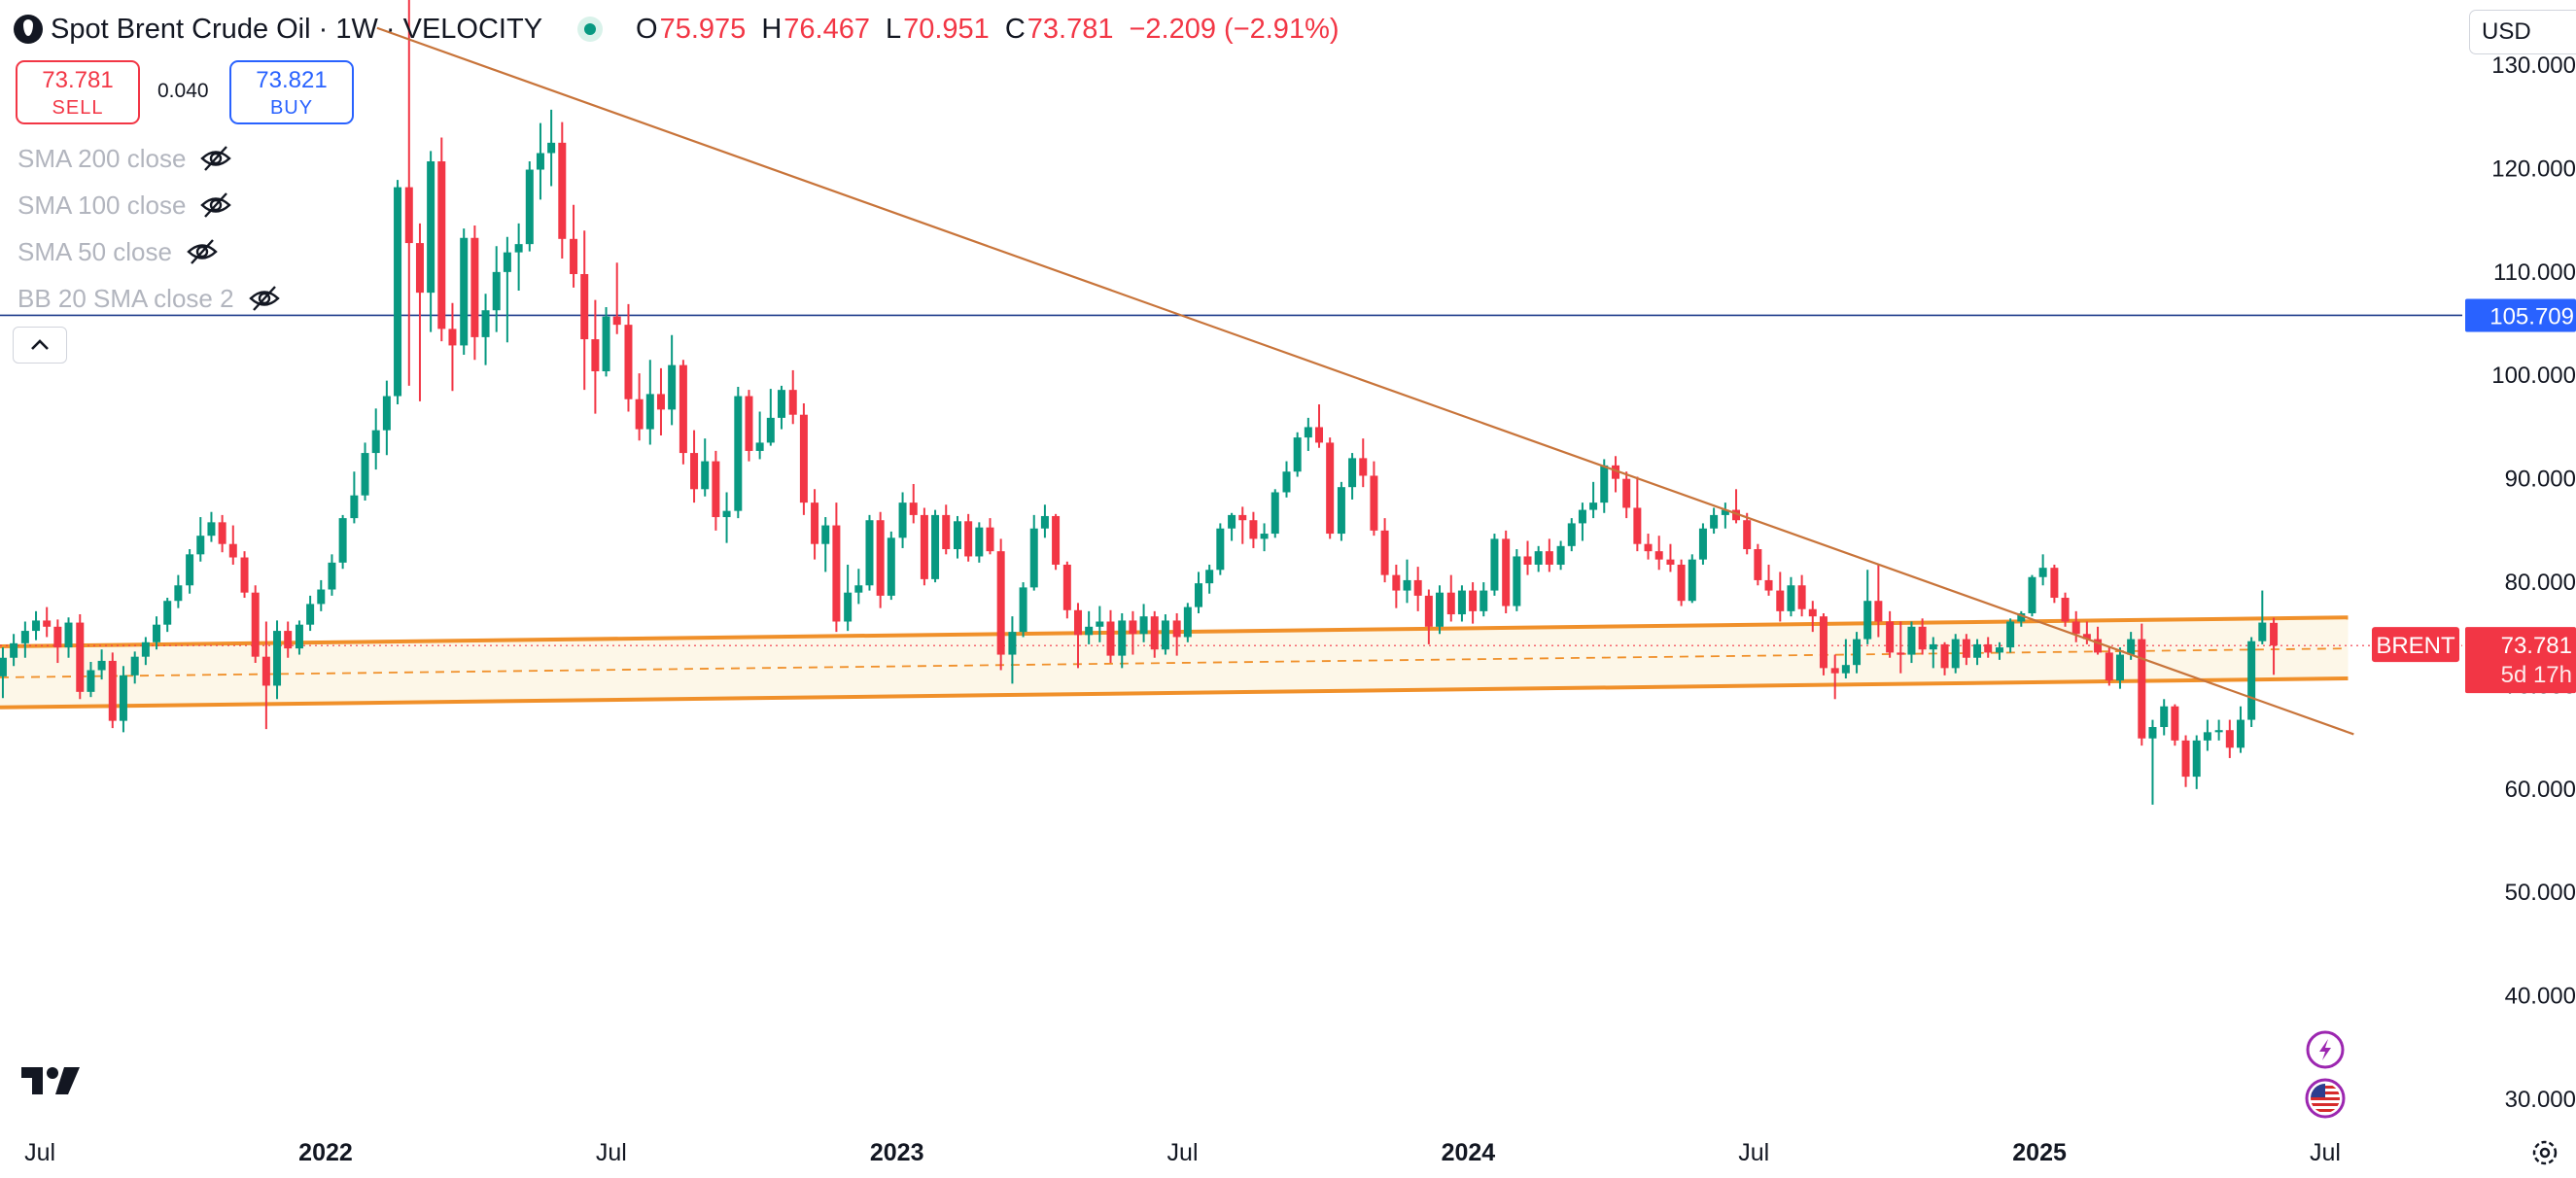 The width and height of the screenshot is (2576, 1178). What do you see at coordinates (2325, 1098) in the screenshot?
I see `us-flag-icon` at bounding box center [2325, 1098].